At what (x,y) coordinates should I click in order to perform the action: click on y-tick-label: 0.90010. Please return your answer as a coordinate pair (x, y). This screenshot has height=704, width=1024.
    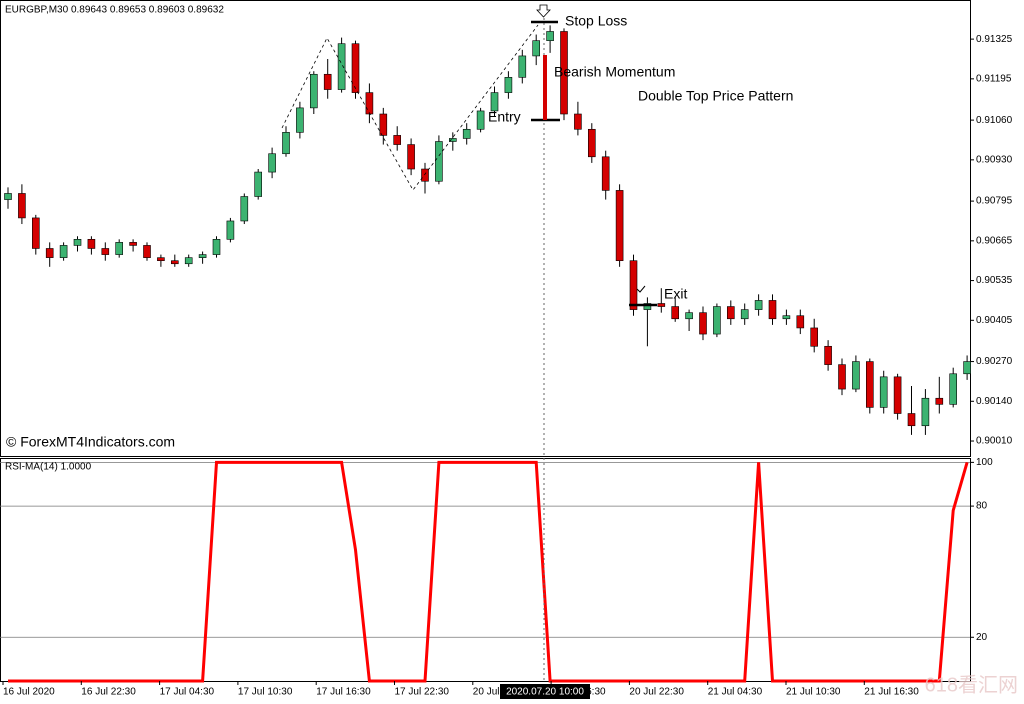
    Looking at the image, I should click on (994, 441).